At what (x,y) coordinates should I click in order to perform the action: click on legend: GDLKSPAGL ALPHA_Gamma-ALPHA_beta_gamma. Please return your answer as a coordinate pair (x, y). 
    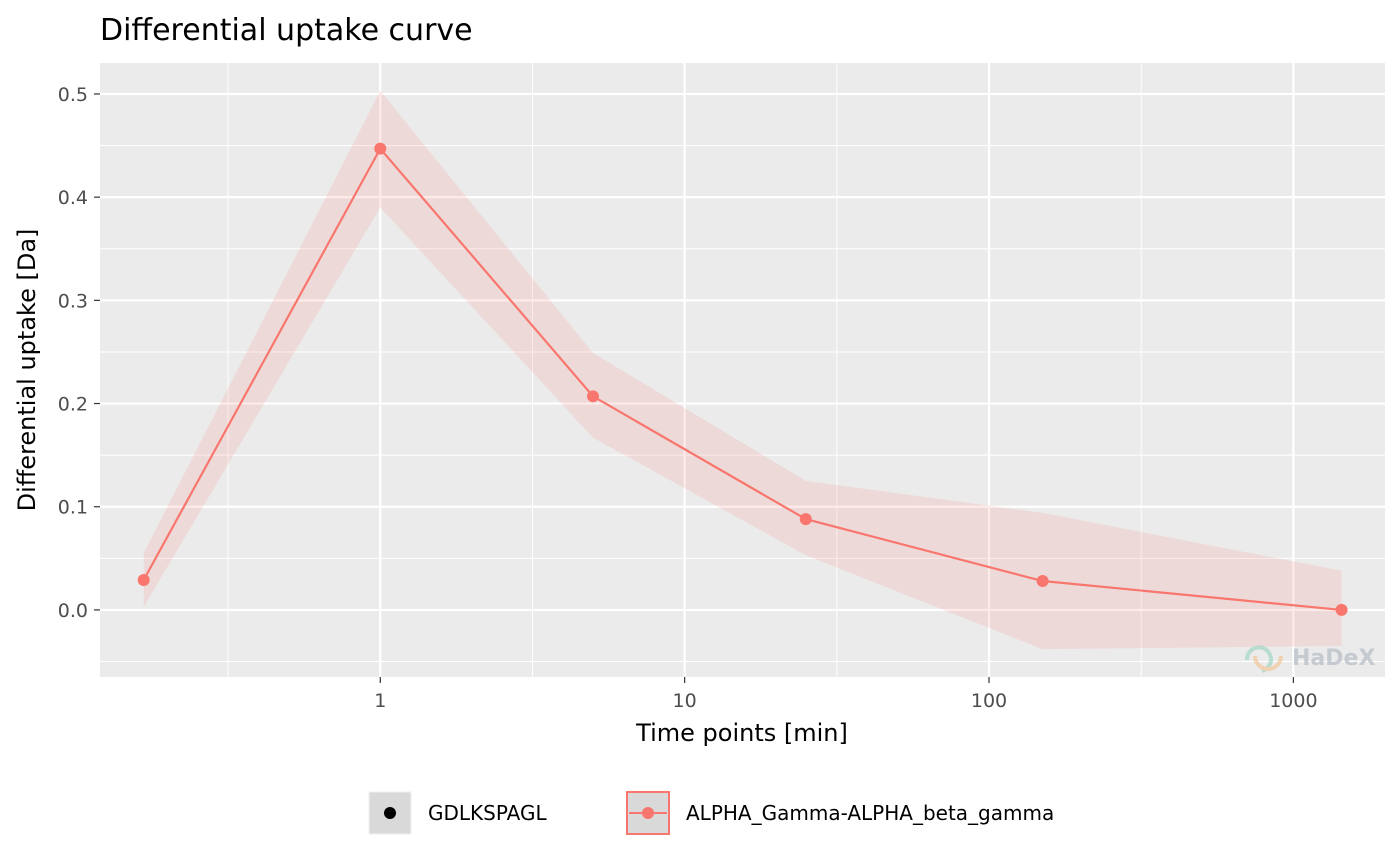
    Looking at the image, I should click on (711, 813).